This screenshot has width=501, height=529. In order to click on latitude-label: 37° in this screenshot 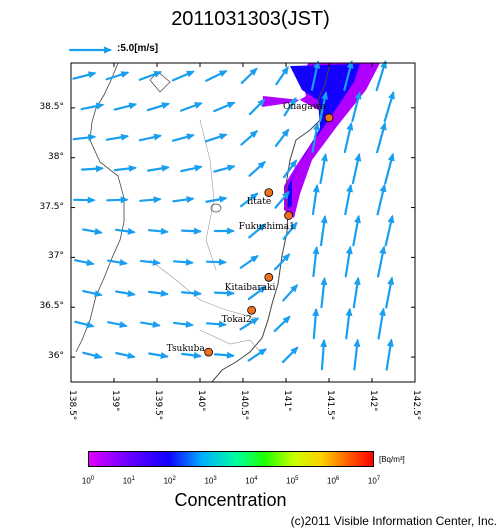, I will do `click(56, 256)`.